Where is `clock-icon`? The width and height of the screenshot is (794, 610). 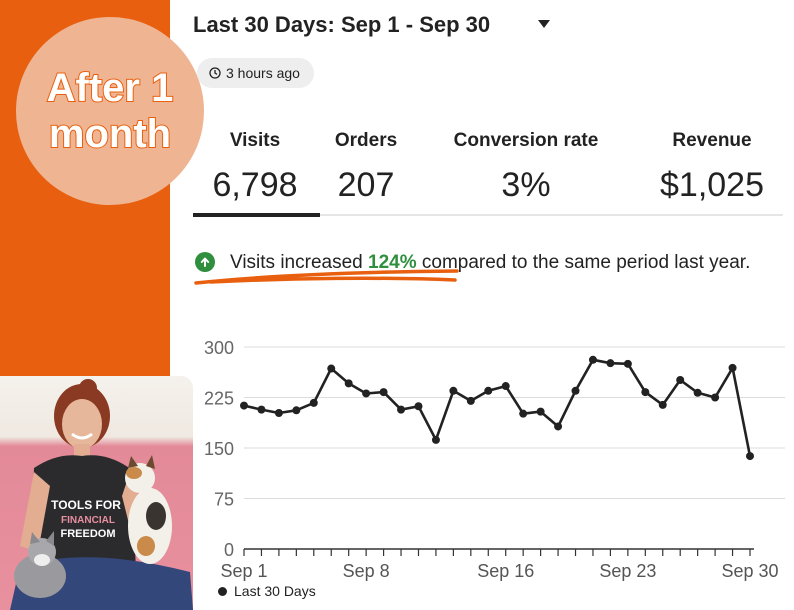
clock-icon is located at coordinates (215, 73).